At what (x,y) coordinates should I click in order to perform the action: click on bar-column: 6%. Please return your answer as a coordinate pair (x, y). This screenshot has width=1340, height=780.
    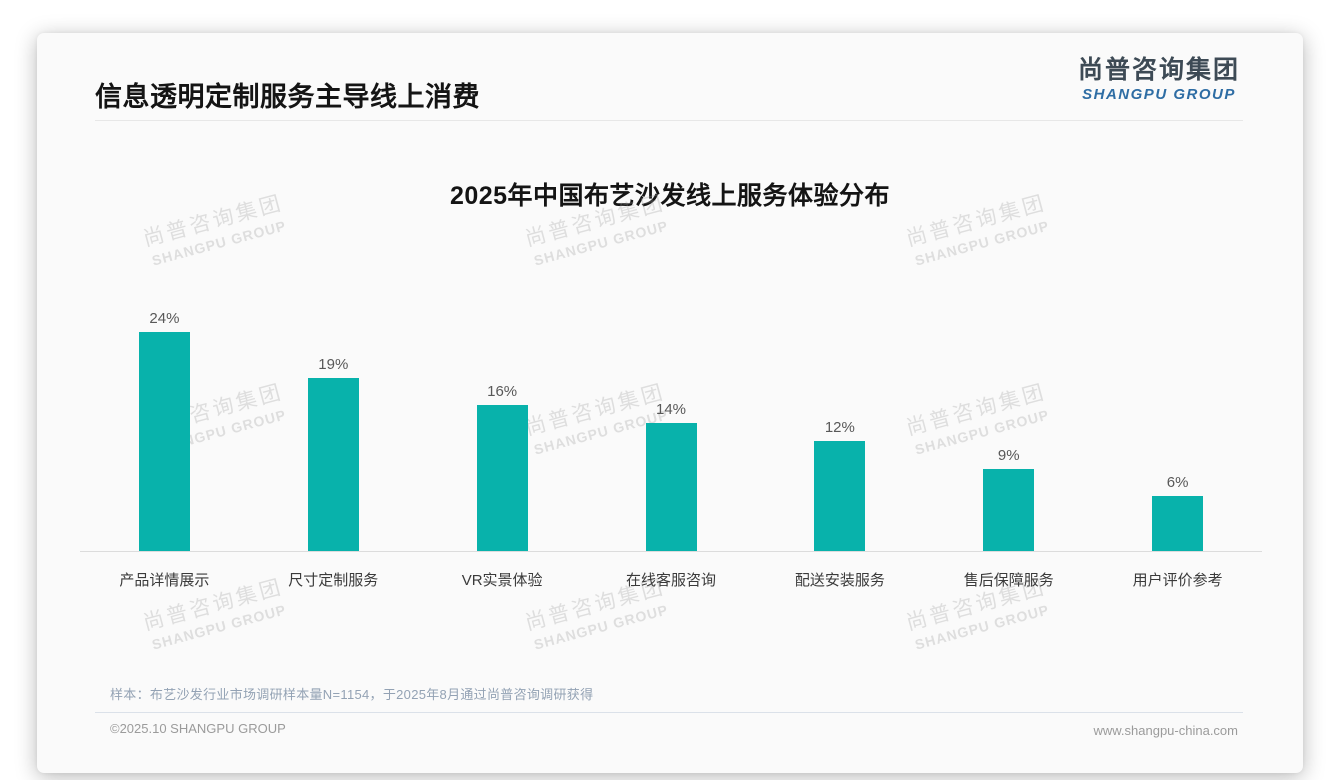
    Looking at the image, I should click on (1177, 512).